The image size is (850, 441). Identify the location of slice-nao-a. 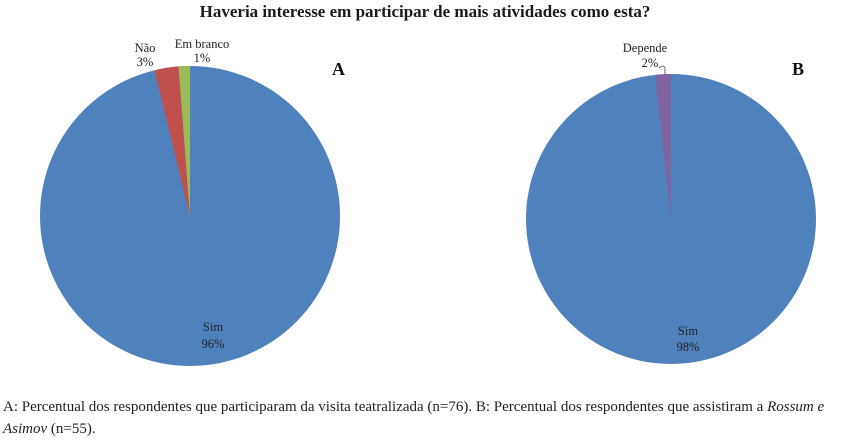
(172, 141).